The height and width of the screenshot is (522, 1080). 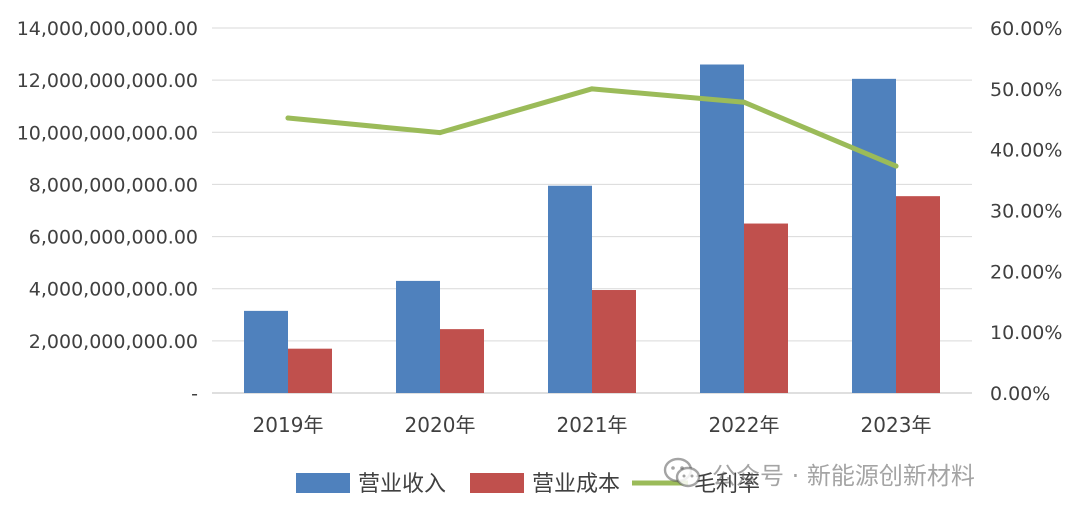 What do you see at coordinates (1026, 333) in the screenshot?
I see `right-tick-label: 10.00%` at bounding box center [1026, 333].